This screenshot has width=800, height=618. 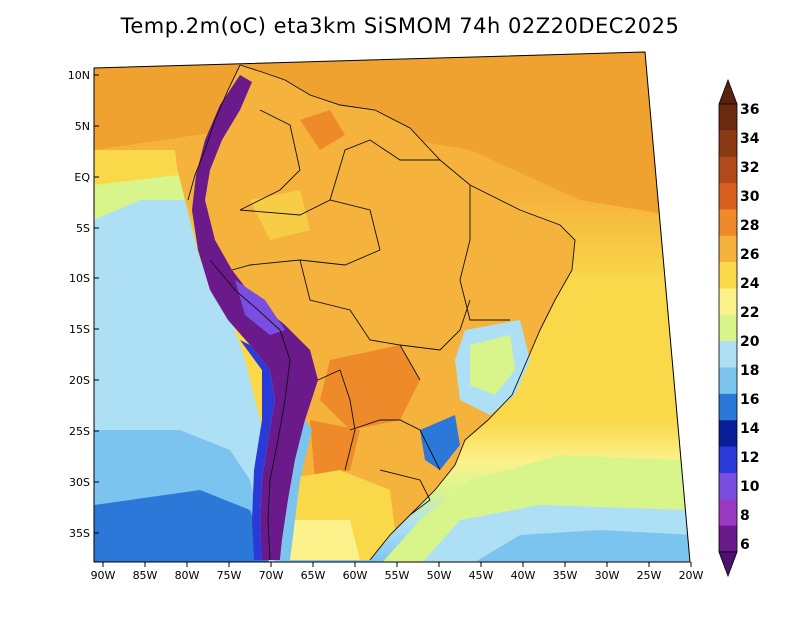 I want to click on lon-tick-label: 60W, so click(x=355, y=575).